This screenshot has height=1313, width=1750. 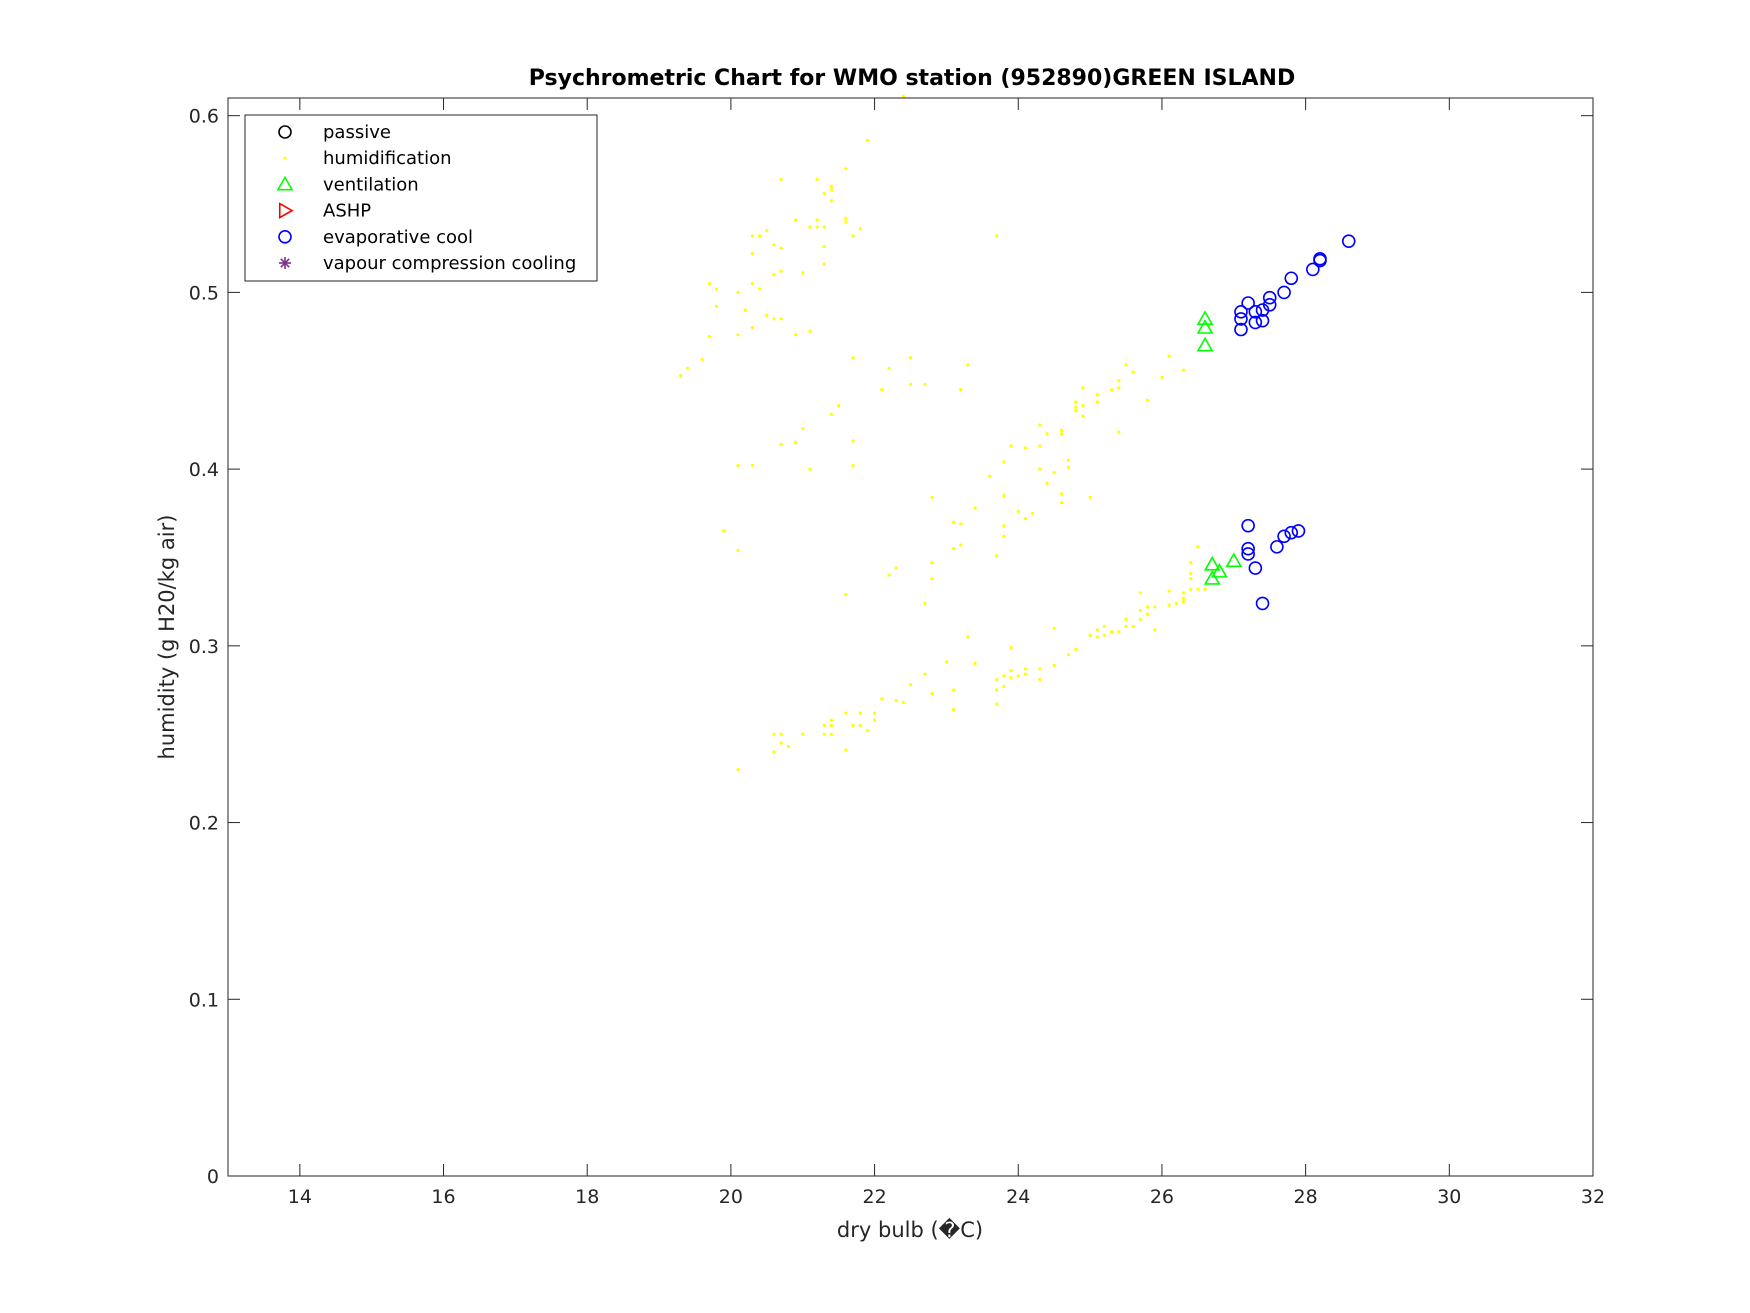 I want to click on x-tick-label: 20, so click(x=731, y=1197).